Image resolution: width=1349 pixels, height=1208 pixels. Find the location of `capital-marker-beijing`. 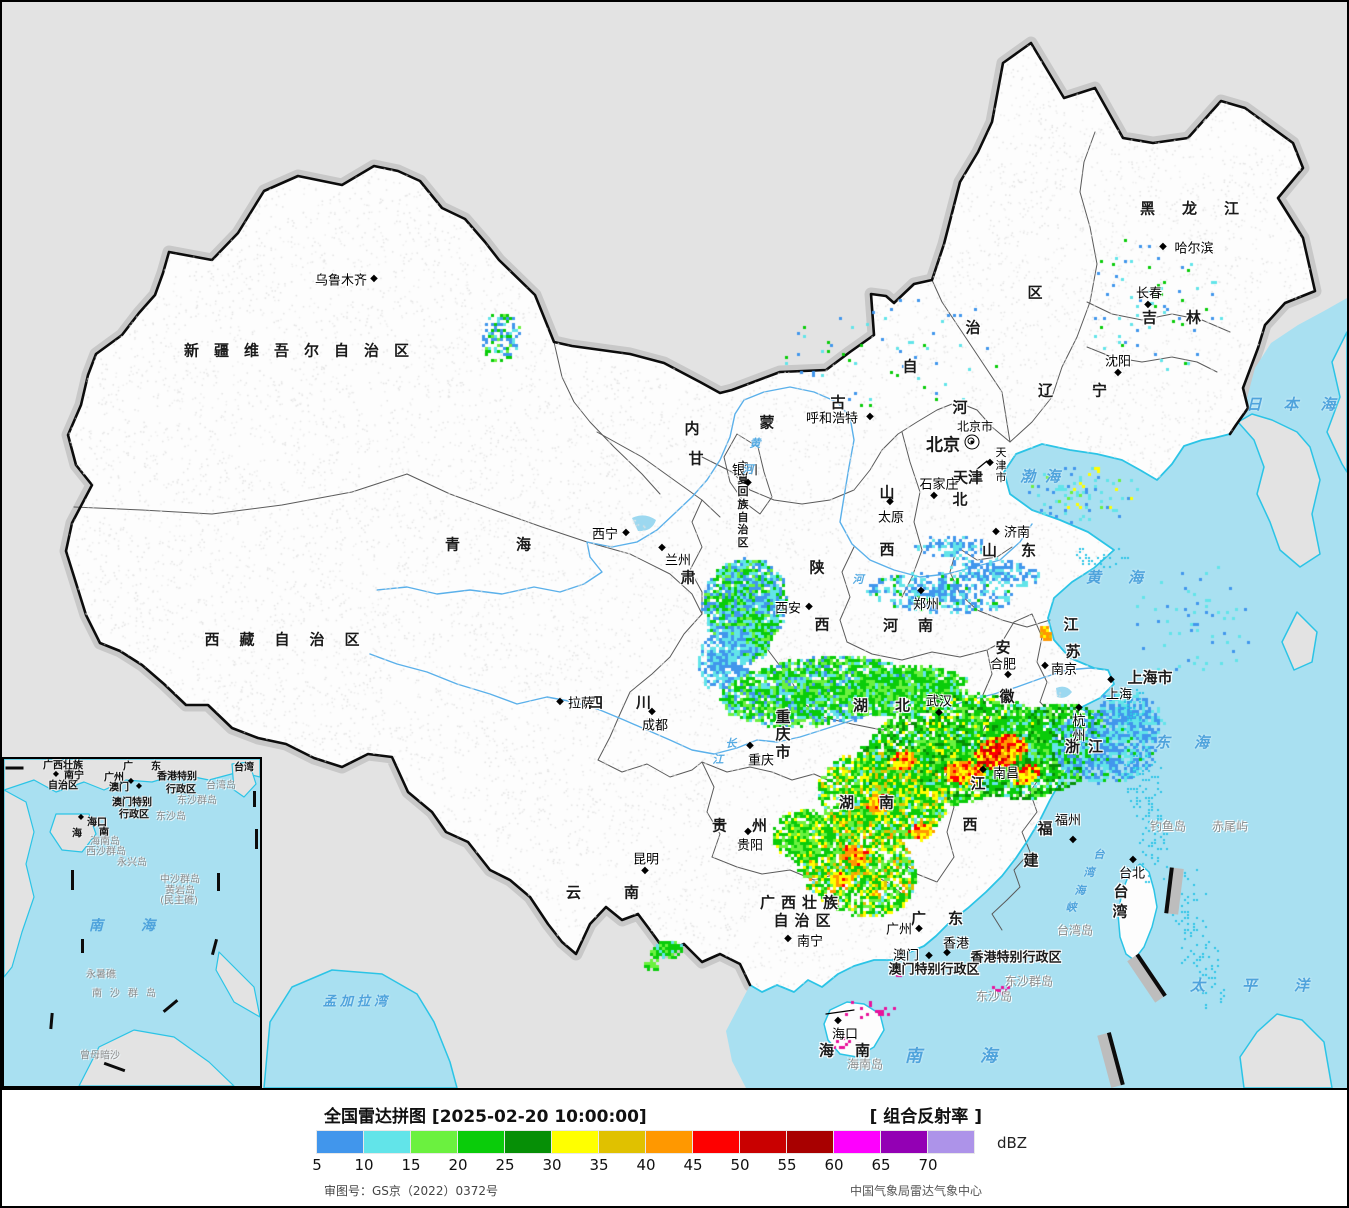

capital-marker-beijing is located at coordinates (972, 442).